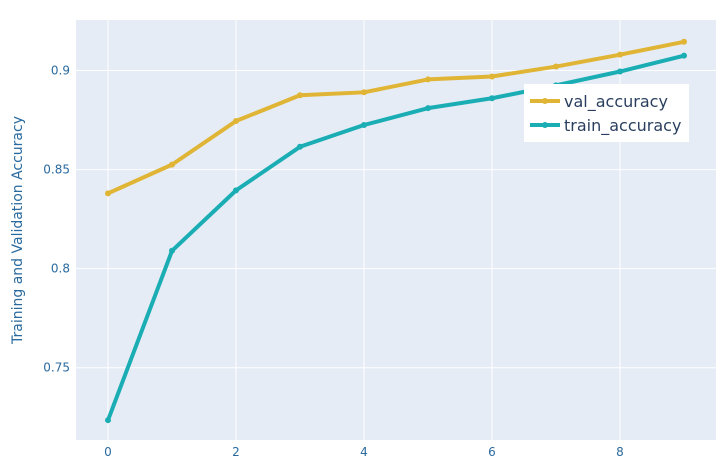  What do you see at coordinates (18, 230) in the screenshot?
I see `y-axis-title: Training and Validation Accuracy` at bounding box center [18, 230].